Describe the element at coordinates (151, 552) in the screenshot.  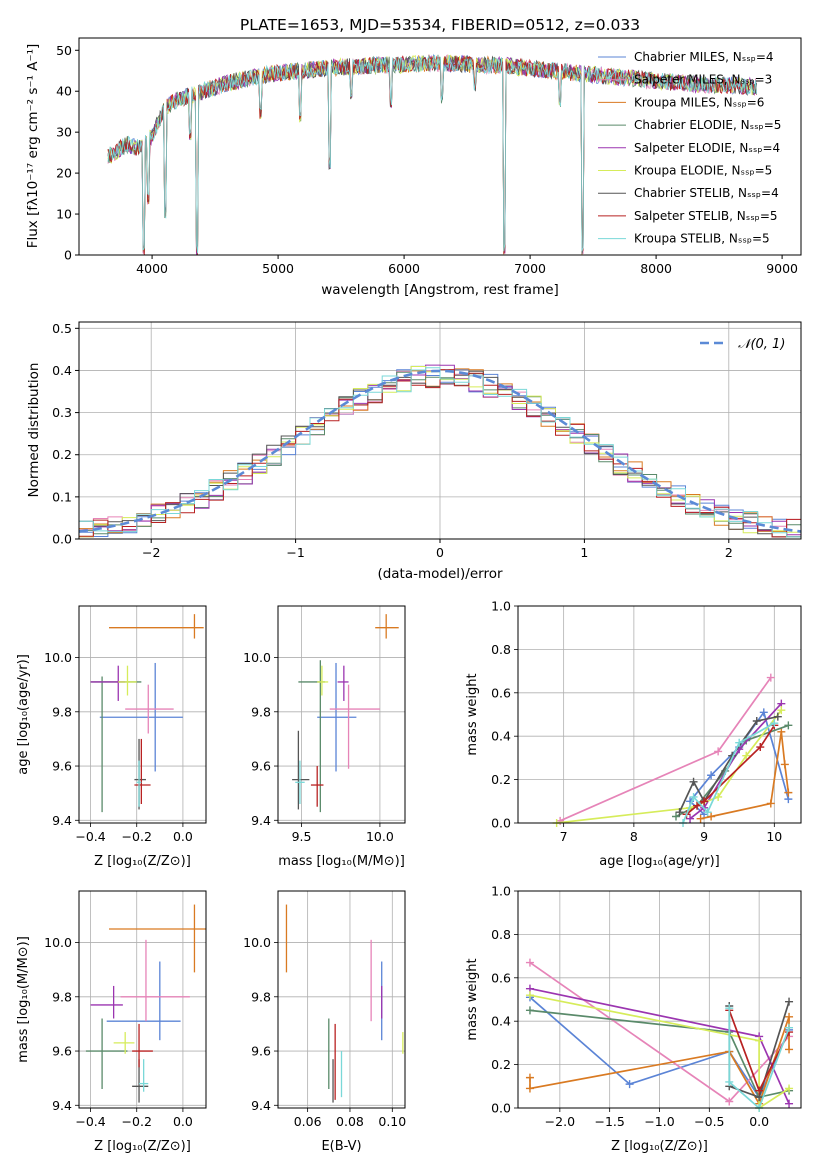
I see `x-tick-label: −2` at that location.